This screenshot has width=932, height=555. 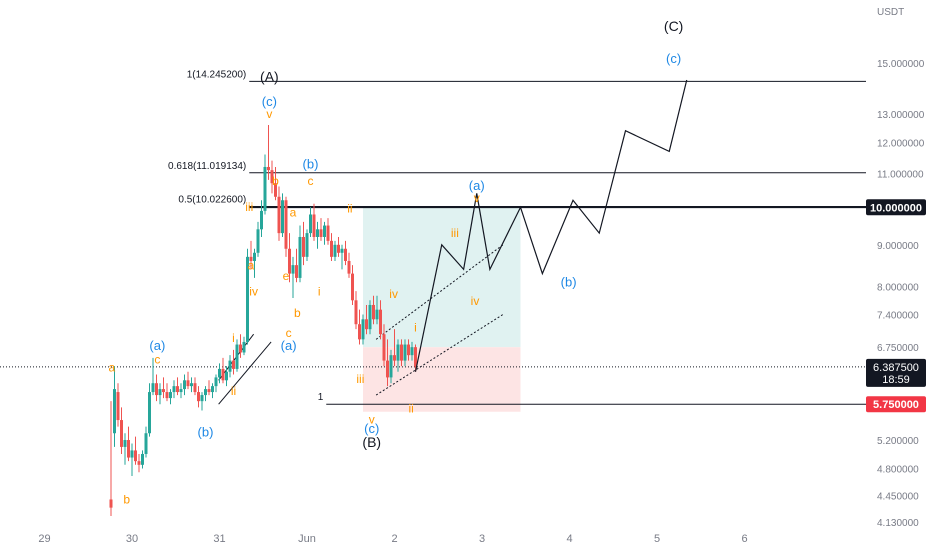 I want to click on fib-label: 0.5(10.022600), so click(x=212, y=199).